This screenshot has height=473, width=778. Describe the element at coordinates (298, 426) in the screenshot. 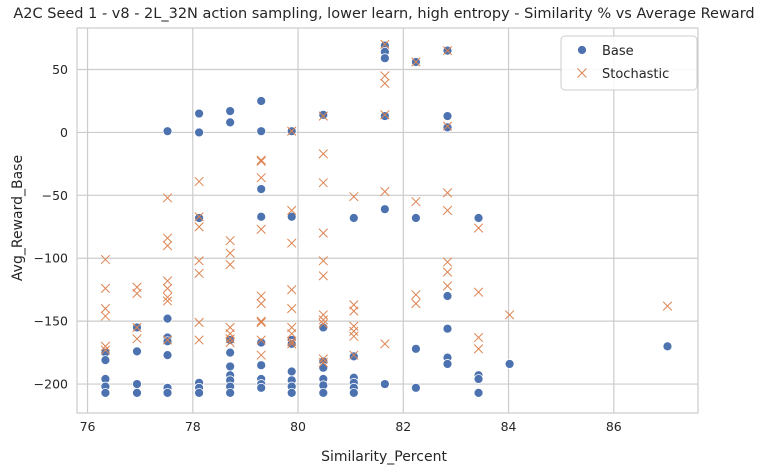

I see `x-tick-label: 80` at that location.